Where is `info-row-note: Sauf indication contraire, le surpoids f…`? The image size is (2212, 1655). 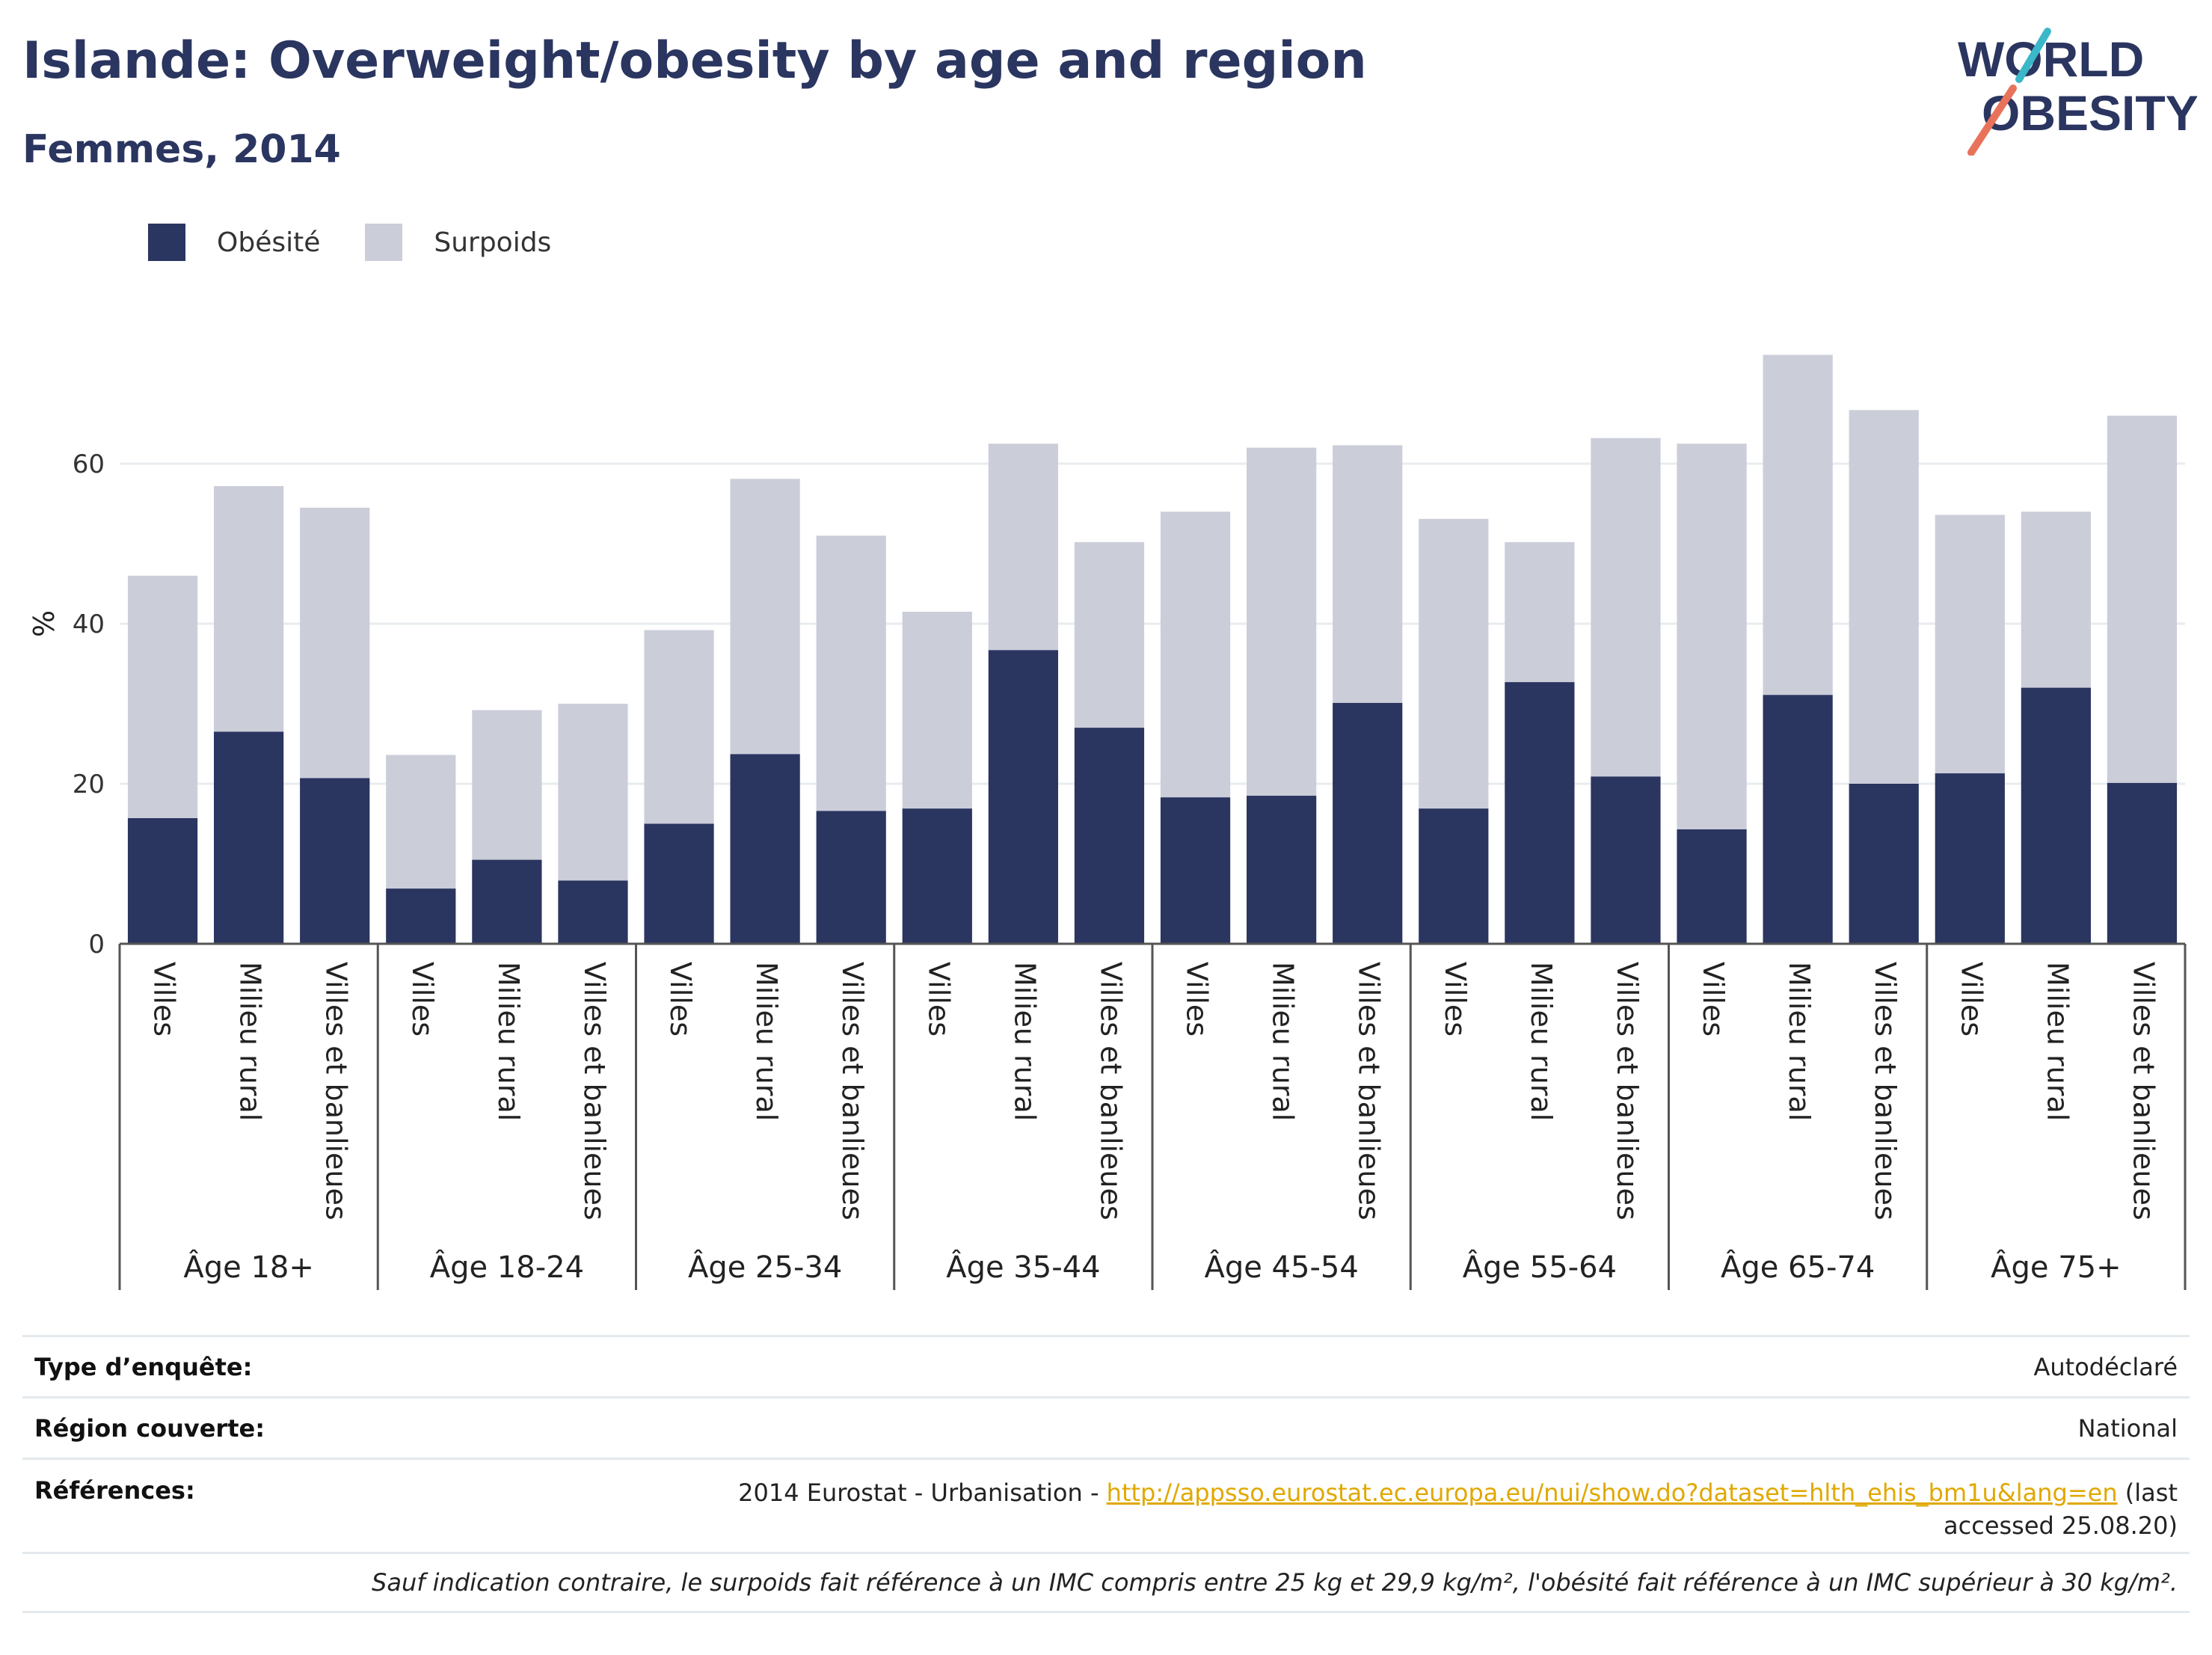
info-row-note: Sauf indication contraire, le surpoids f… is located at coordinates (1106, 1582).